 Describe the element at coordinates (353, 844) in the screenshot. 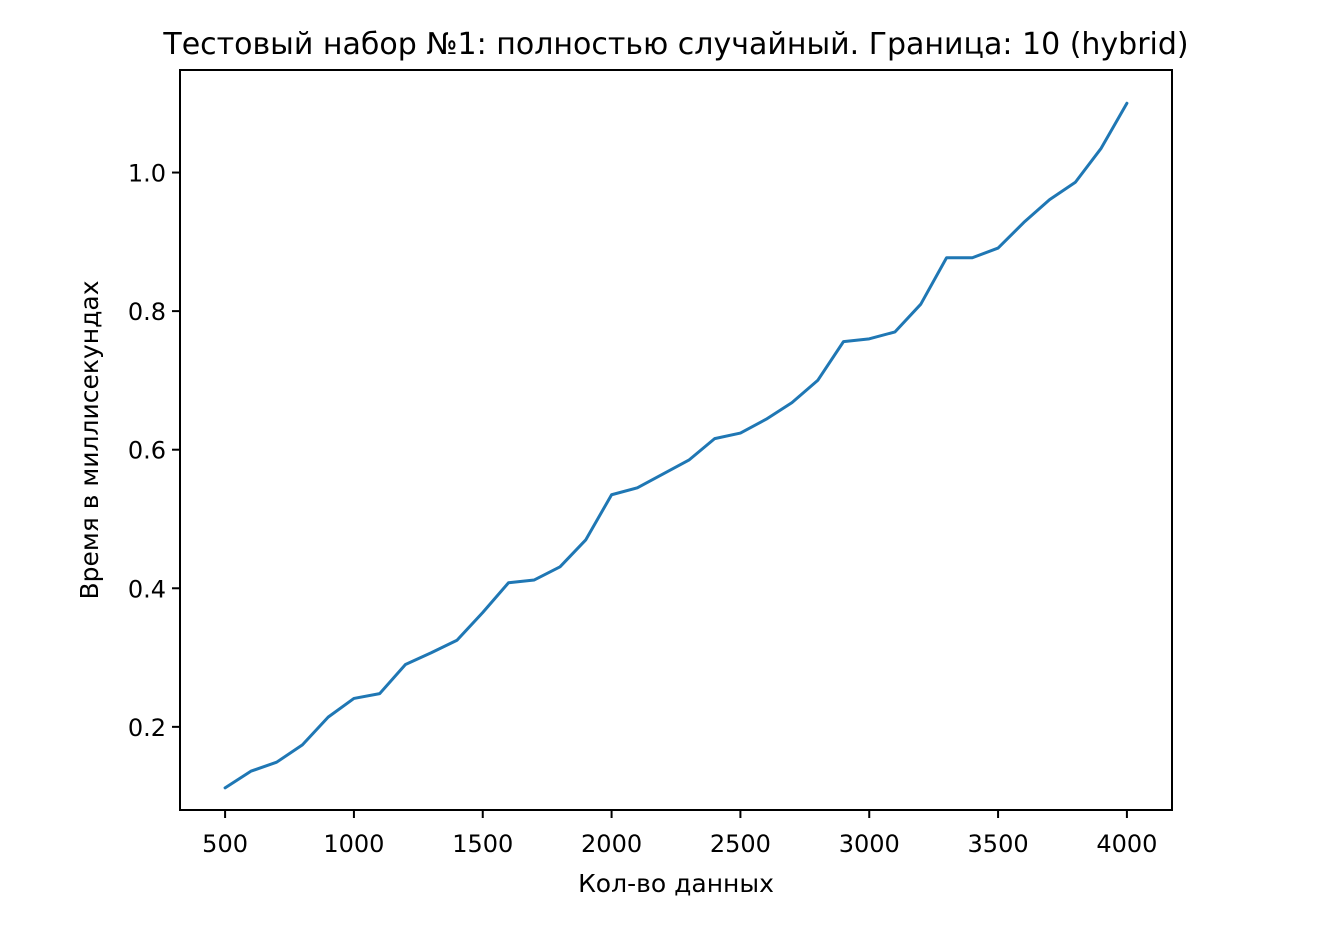

I see `x-tick-label: 1000` at that location.